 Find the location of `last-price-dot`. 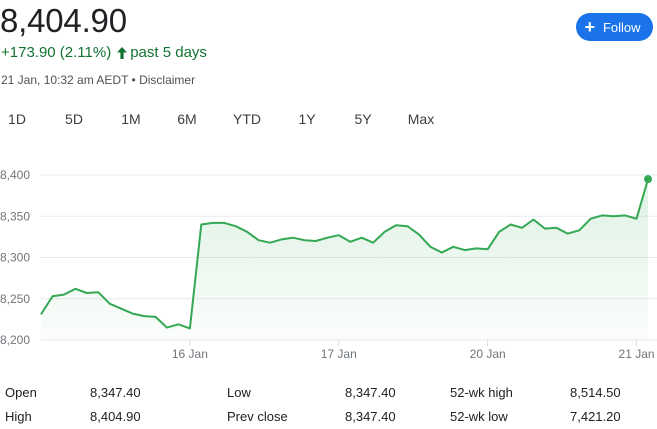

last-price-dot is located at coordinates (648, 179).